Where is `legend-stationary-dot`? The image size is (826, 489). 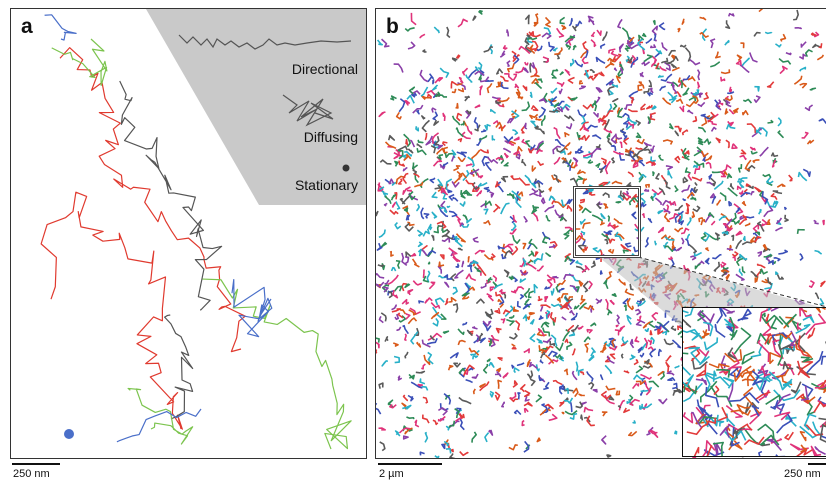 legend-stationary-dot is located at coordinates (346, 168).